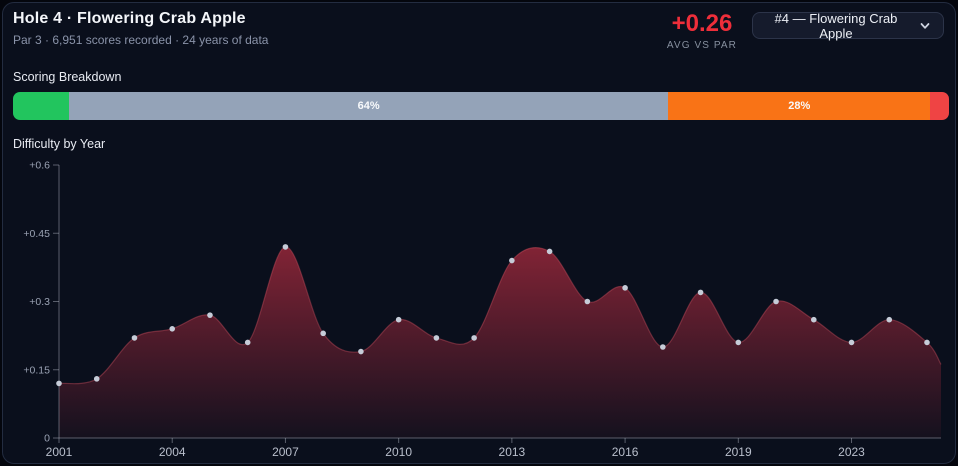 The width and height of the screenshot is (958, 466). I want to click on hole-select-value: #4 — Flowering Crab Apple, so click(836, 25).